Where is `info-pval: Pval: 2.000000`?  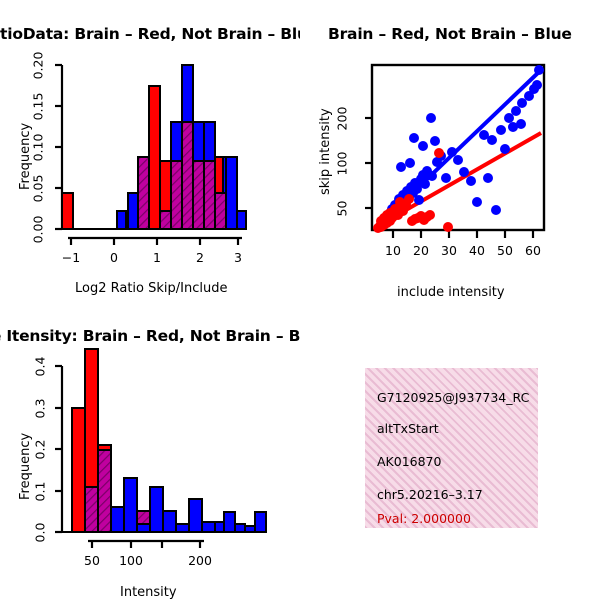 info-pval: Pval: 2.000000 is located at coordinates (424, 518).